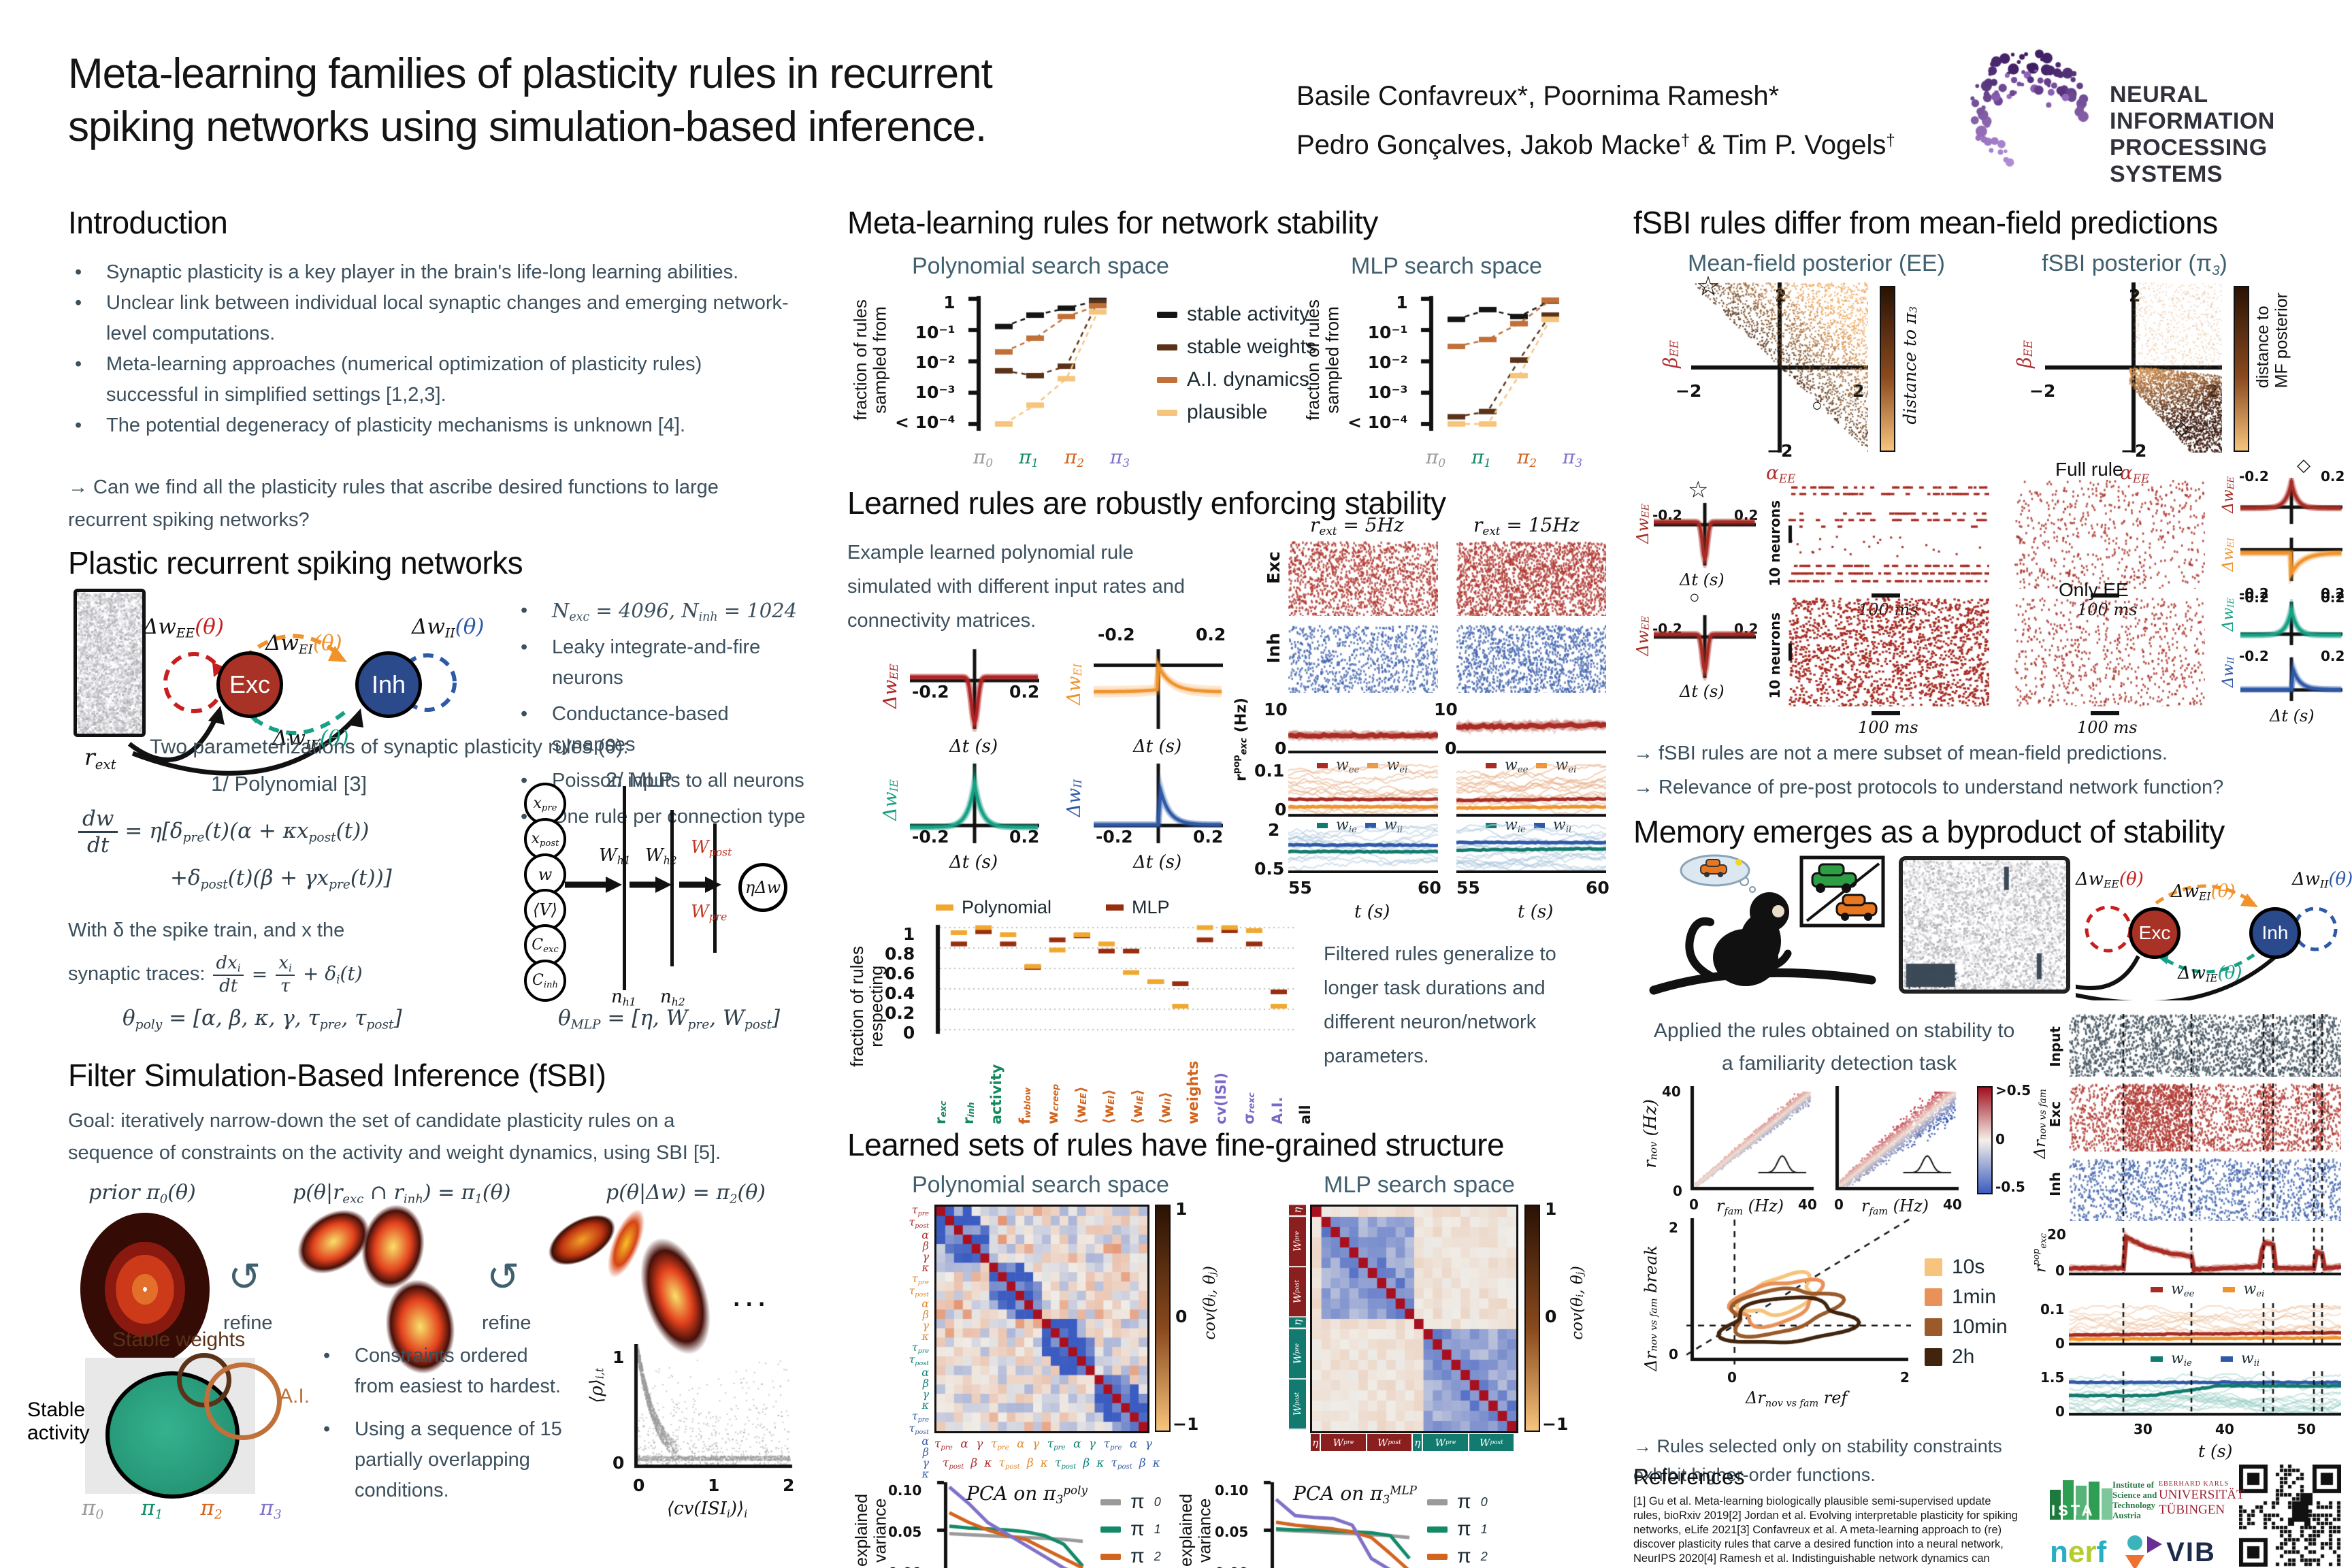  What do you see at coordinates (389, 684) in the screenshot?
I see `inh-population: Inh` at bounding box center [389, 684].